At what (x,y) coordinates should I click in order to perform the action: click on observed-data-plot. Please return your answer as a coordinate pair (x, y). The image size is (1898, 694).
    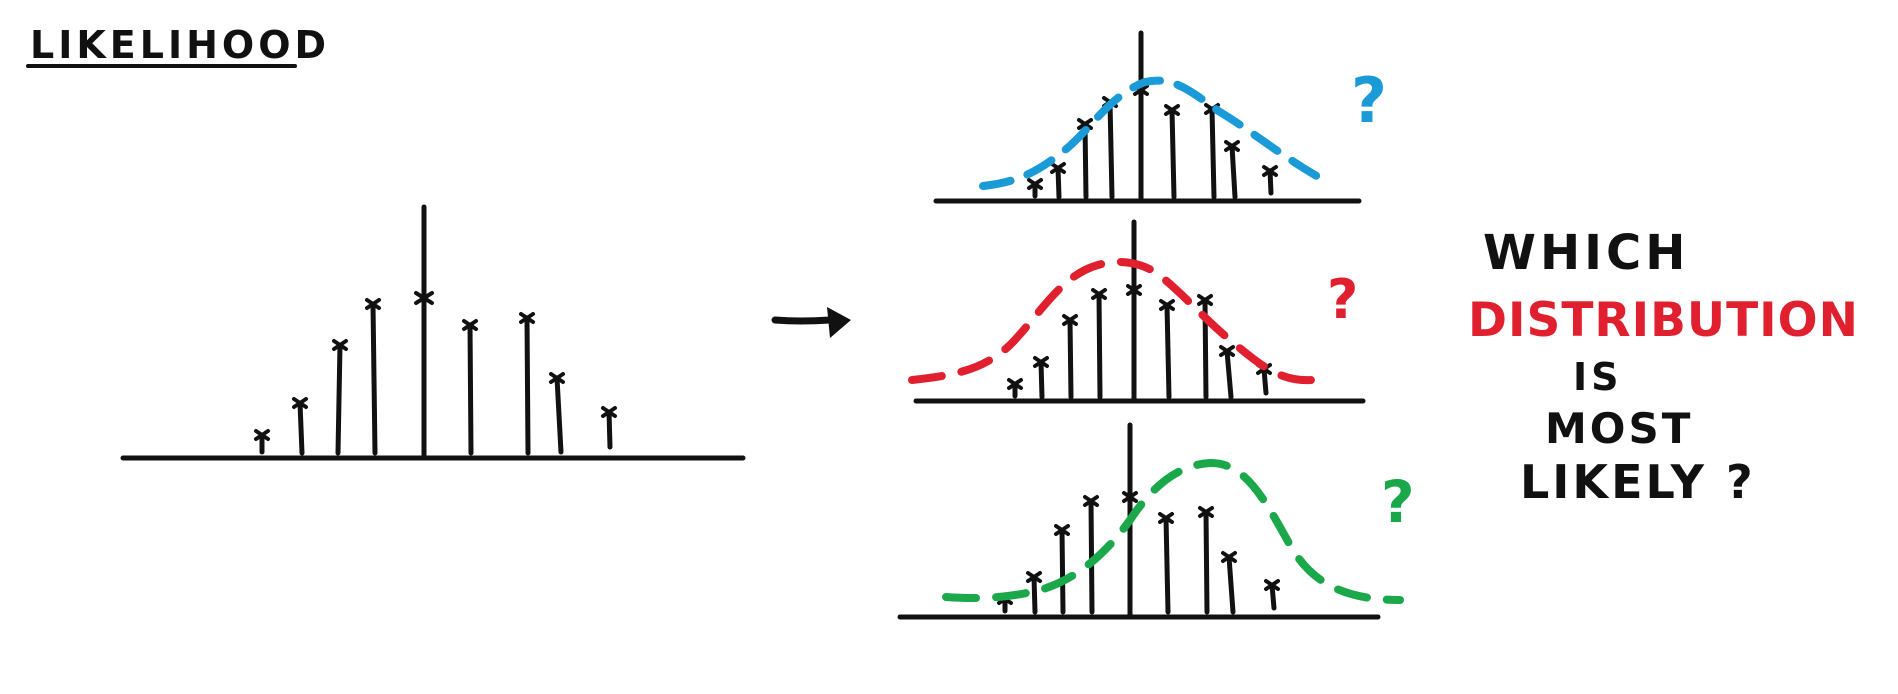
    Looking at the image, I should click on (433, 332).